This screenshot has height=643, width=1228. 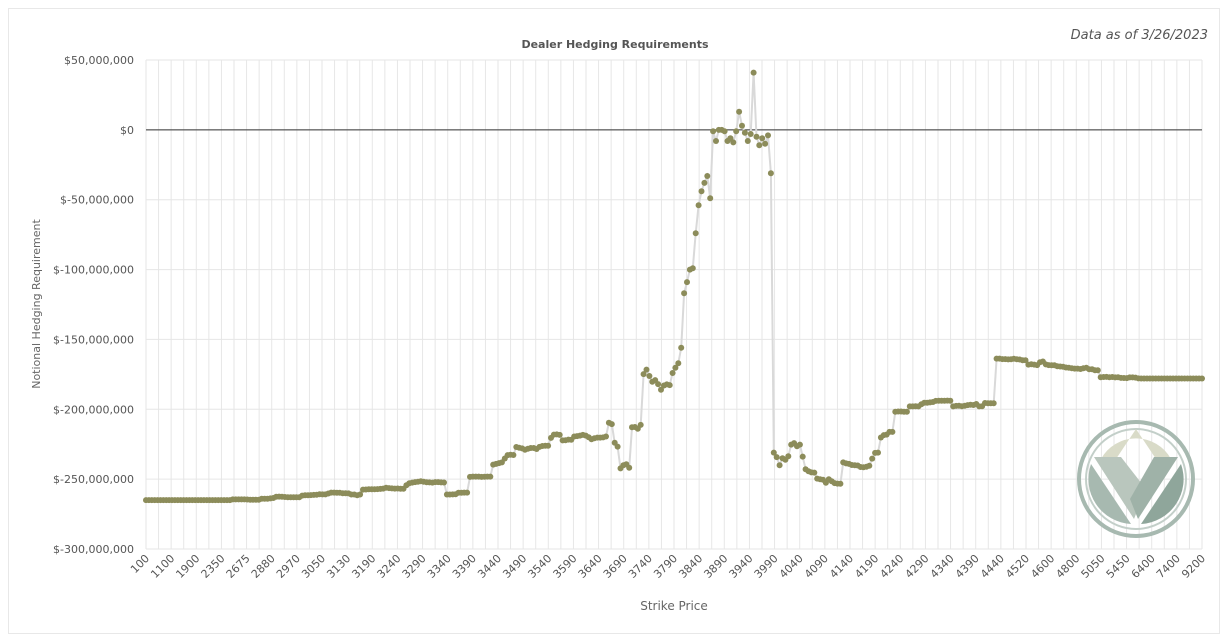 I want to click on y-tick-label: $-300,000,000, so click(x=93, y=549).